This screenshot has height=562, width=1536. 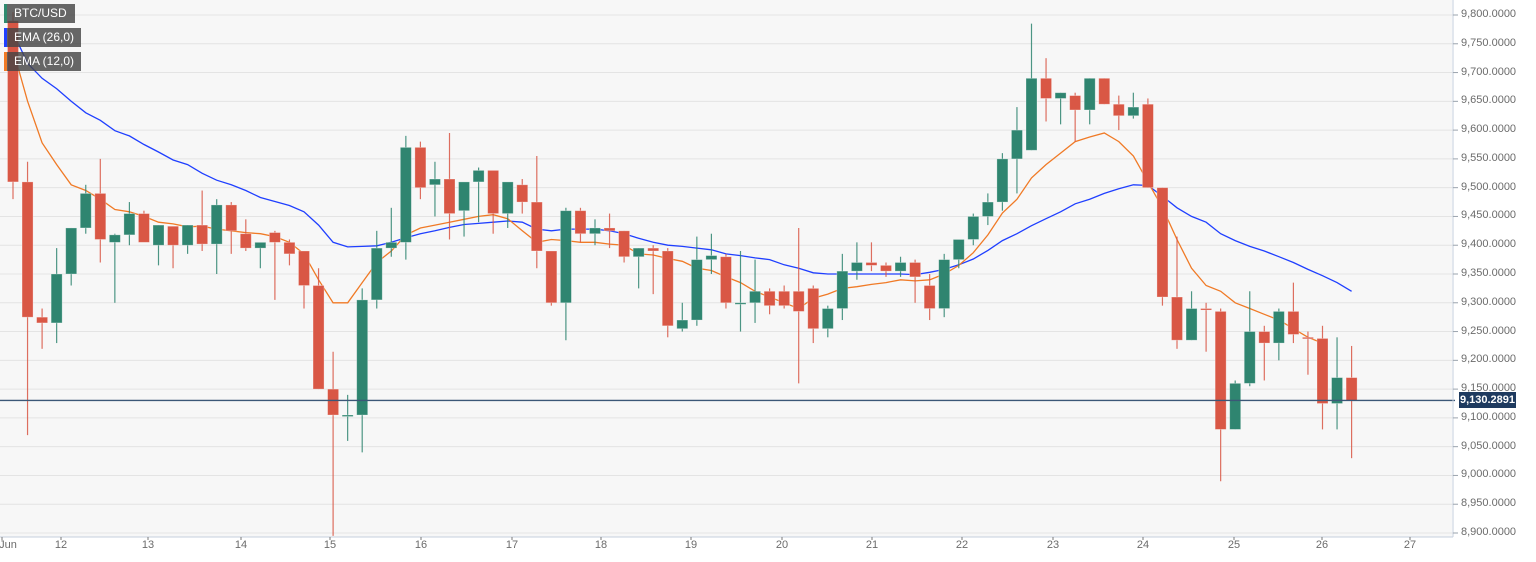 I want to click on x-tick-label: 18, so click(x=601, y=545).